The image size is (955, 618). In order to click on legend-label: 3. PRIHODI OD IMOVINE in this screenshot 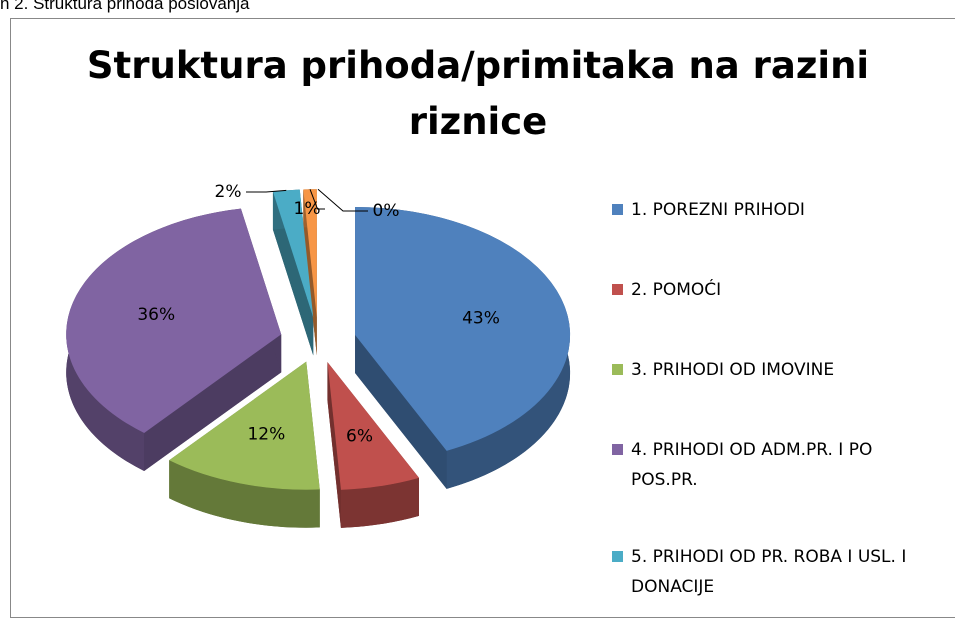, I will do `click(733, 370)`.